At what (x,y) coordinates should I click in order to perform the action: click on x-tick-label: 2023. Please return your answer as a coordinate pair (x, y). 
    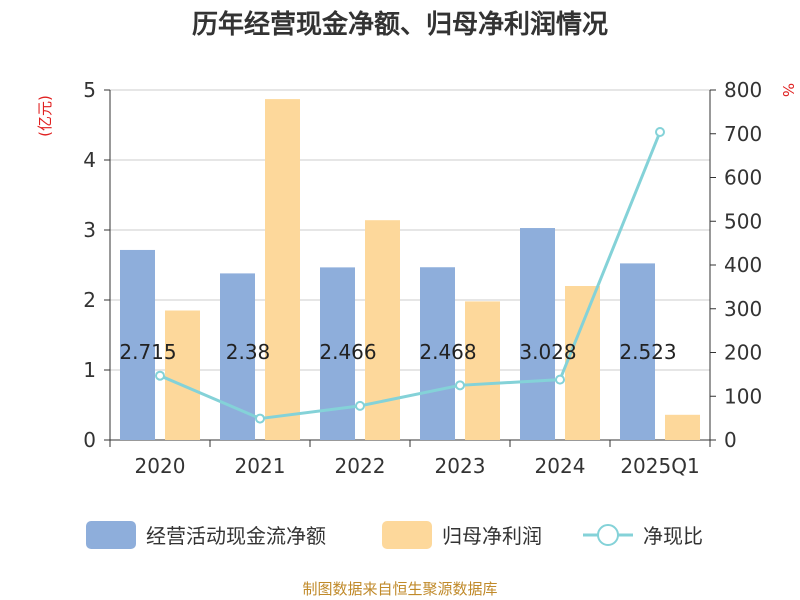
    Looking at the image, I should click on (460, 466).